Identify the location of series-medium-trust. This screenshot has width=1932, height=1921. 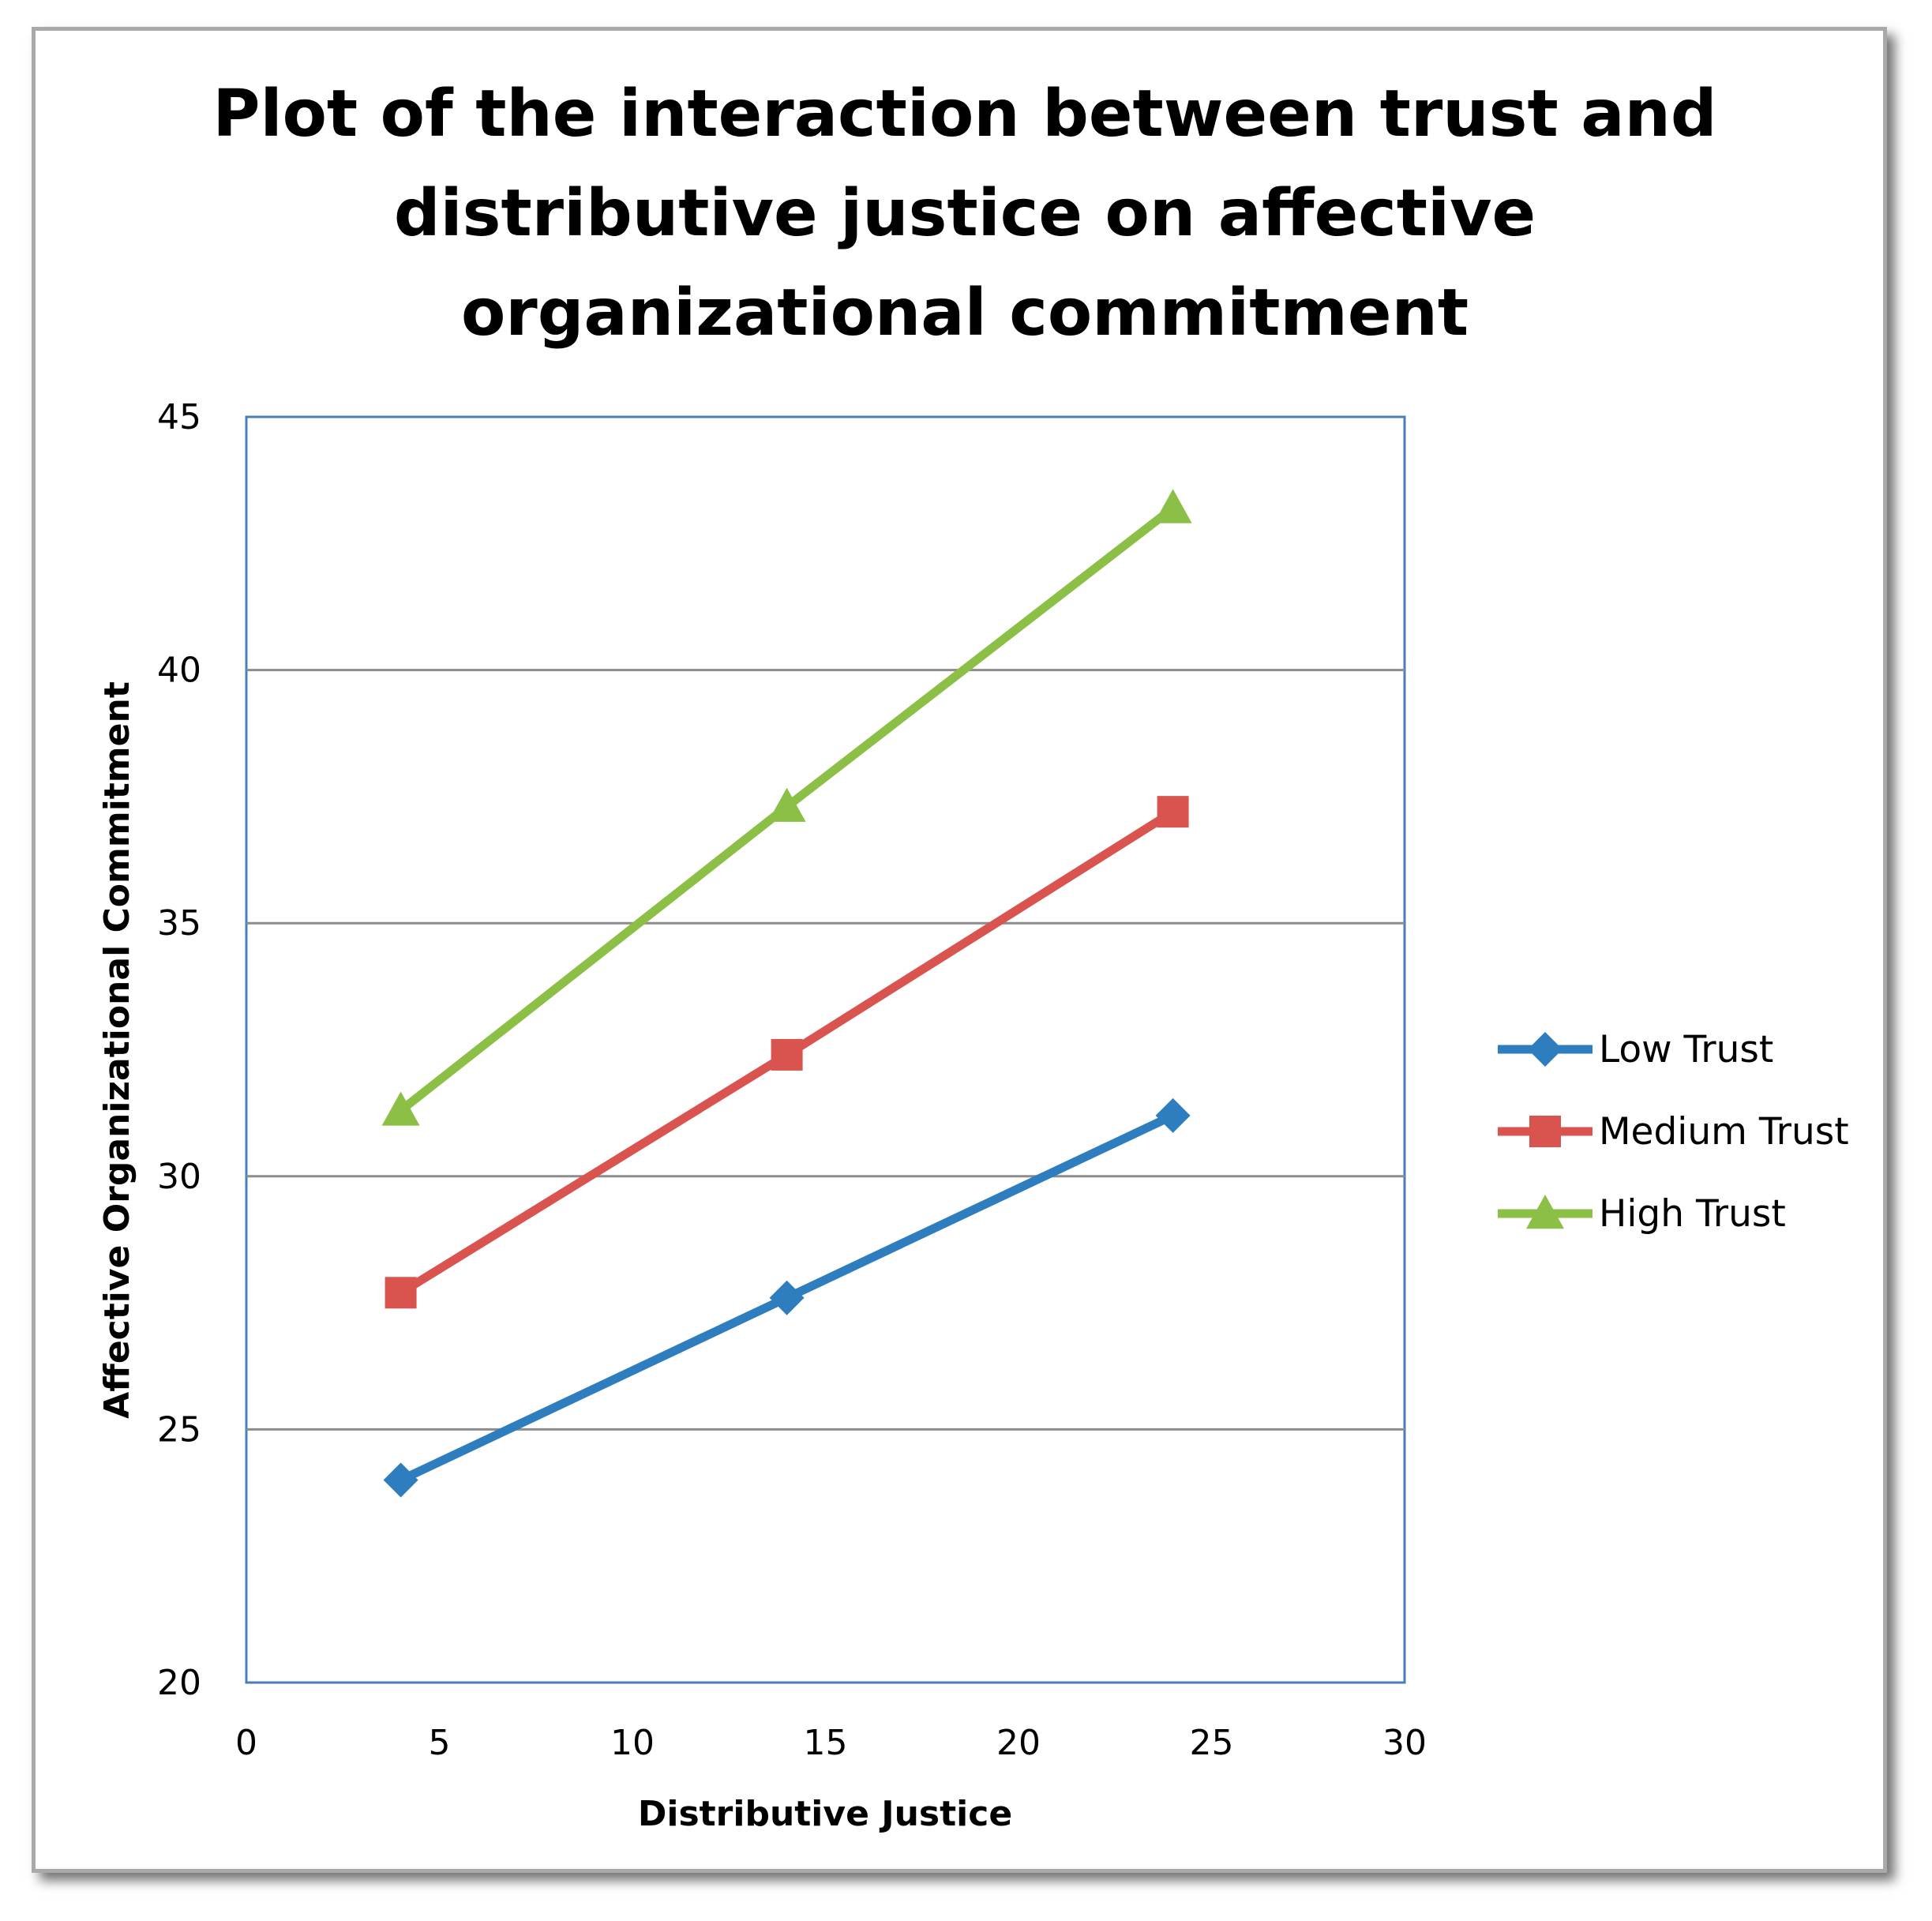
(787, 1052).